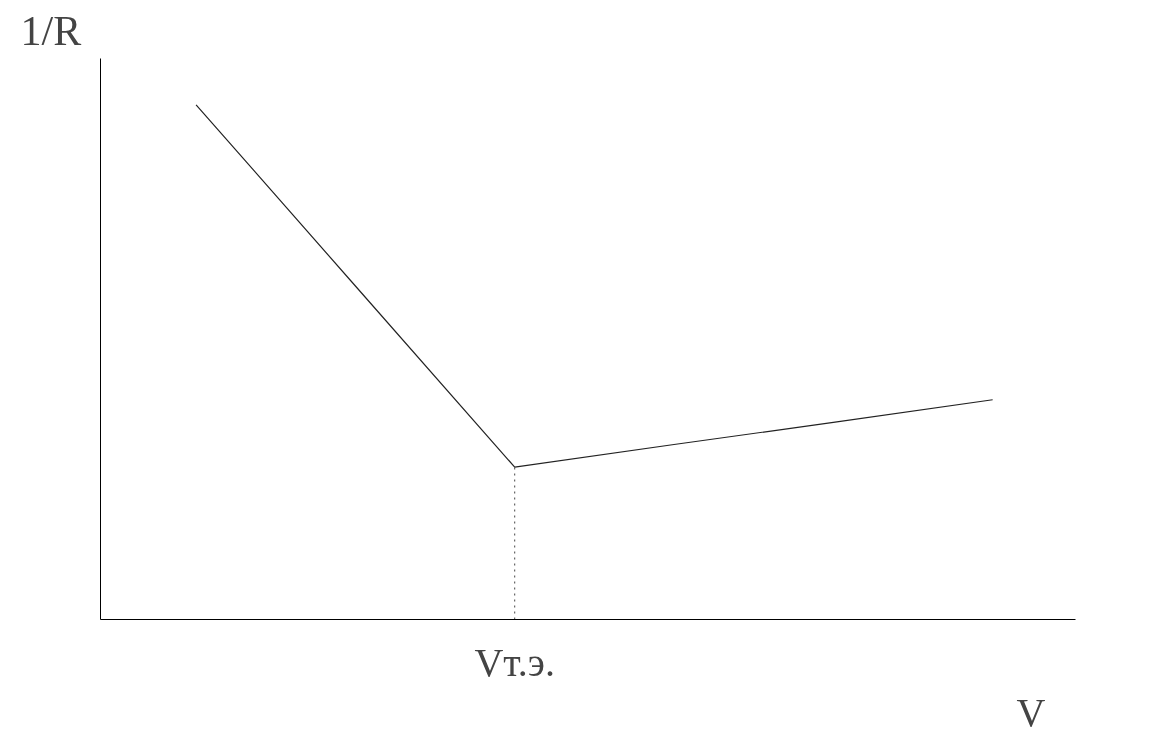  What do you see at coordinates (51, 30) in the screenshot?
I see `y-axis-title: 1/R` at bounding box center [51, 30].